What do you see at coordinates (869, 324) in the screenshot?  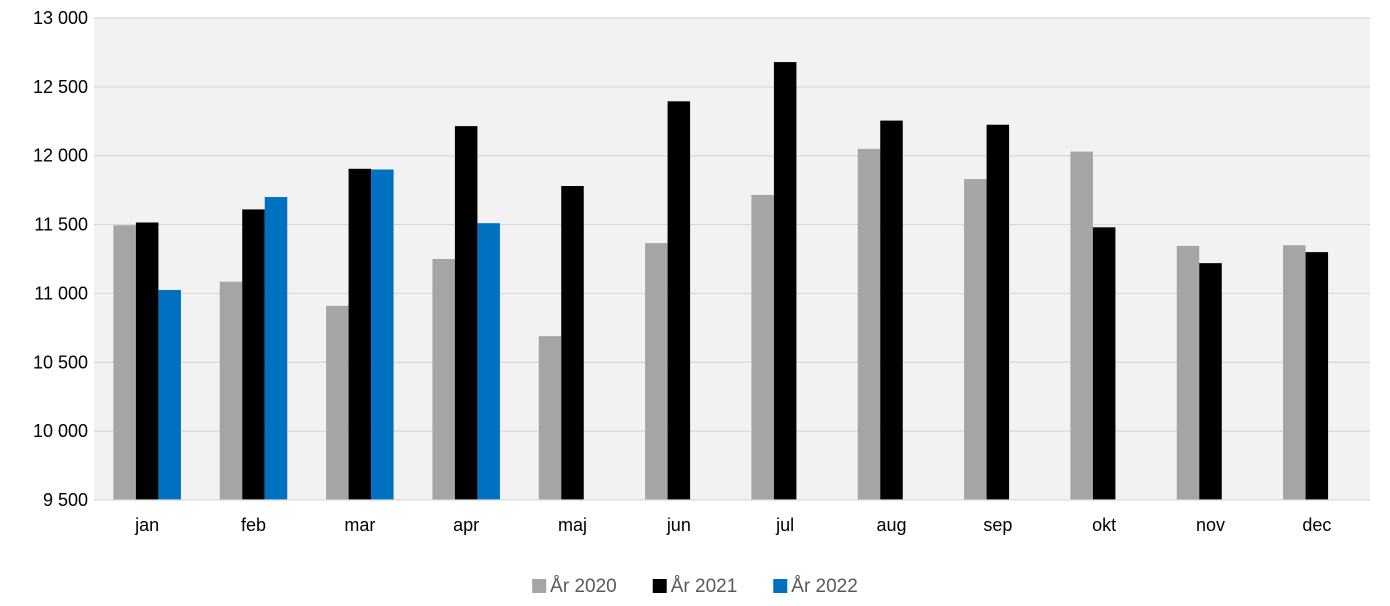 I see `bar-år-2020-aug` at bounding box center [869, 324].